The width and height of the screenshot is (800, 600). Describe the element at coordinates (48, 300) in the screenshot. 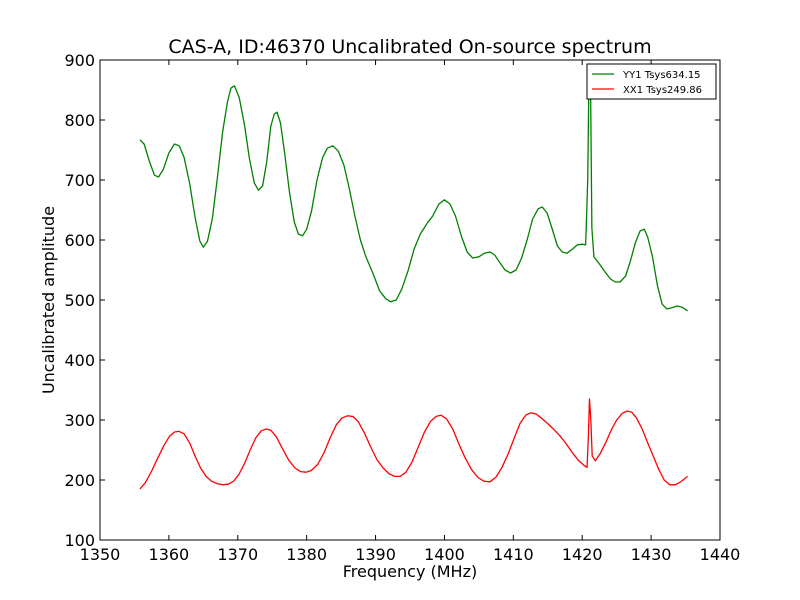

I see `y-axis-label: Uncalibrated amplitude` at that location.